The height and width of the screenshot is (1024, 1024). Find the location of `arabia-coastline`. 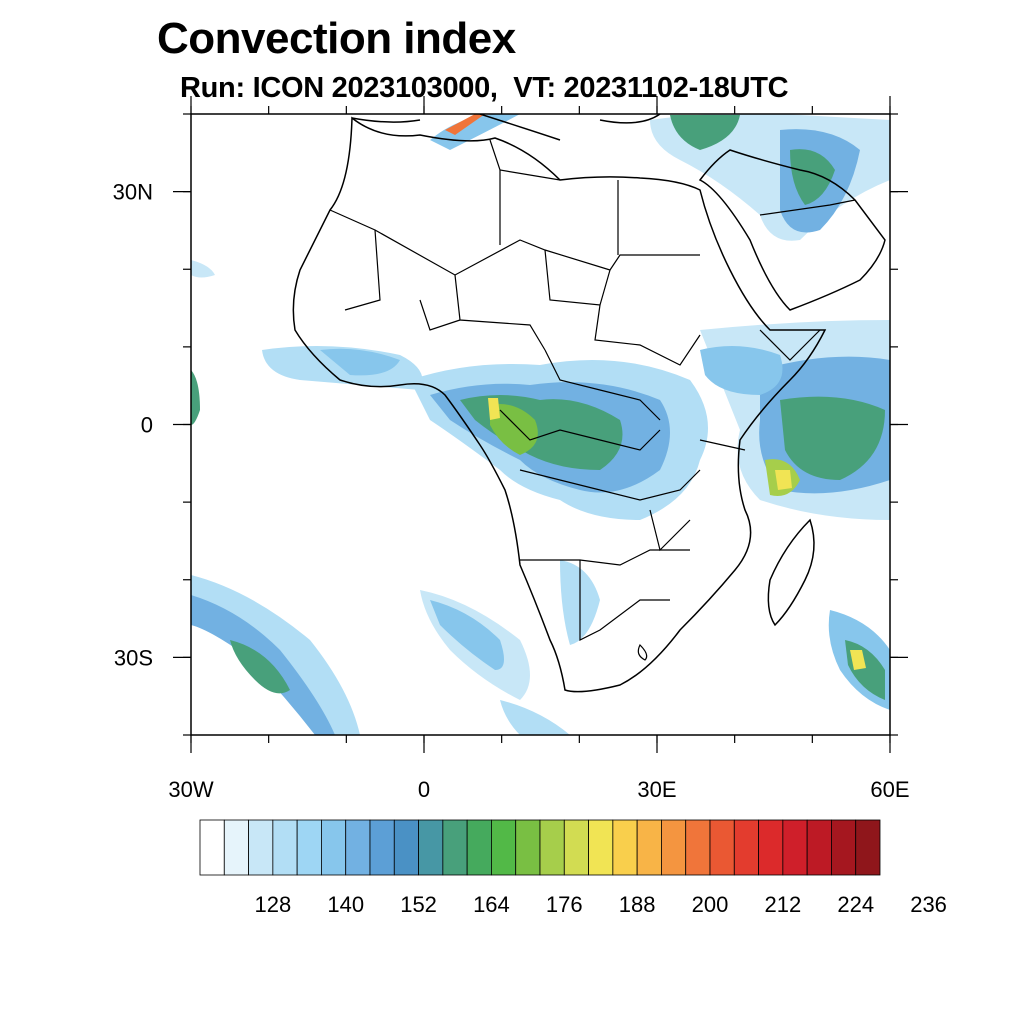

arabia-coastline is located at coordinates (792, 230).